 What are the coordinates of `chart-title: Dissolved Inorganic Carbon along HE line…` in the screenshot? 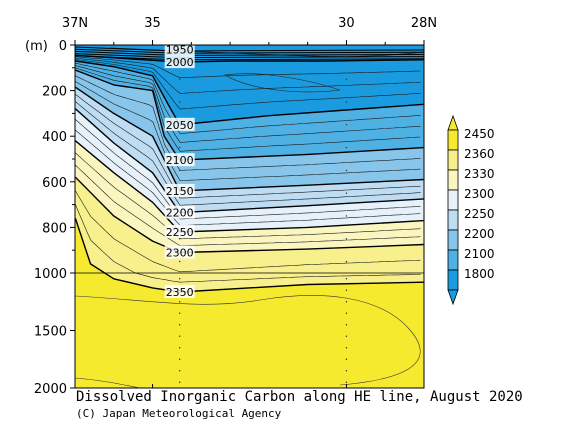 It's located at (299, 397).